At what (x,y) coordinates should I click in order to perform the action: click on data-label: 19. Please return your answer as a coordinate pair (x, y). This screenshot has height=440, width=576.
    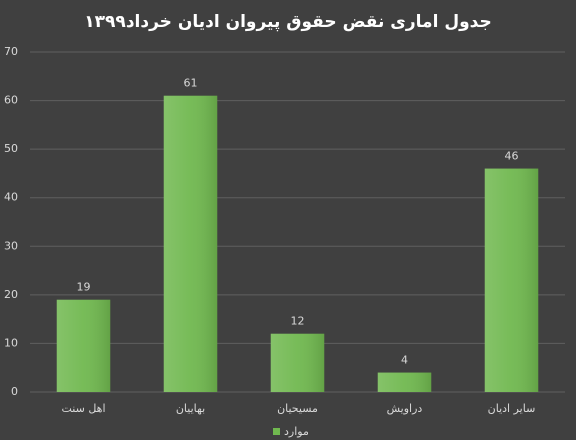
    Looking at the image, I should click on (84, 287).